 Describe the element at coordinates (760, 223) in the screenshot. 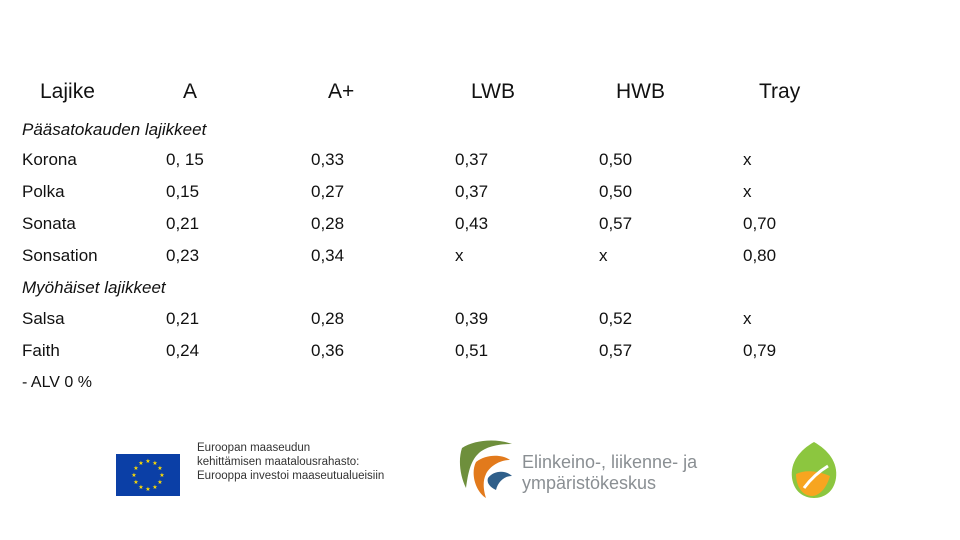

I see `price-tray: 0,70` at that location.